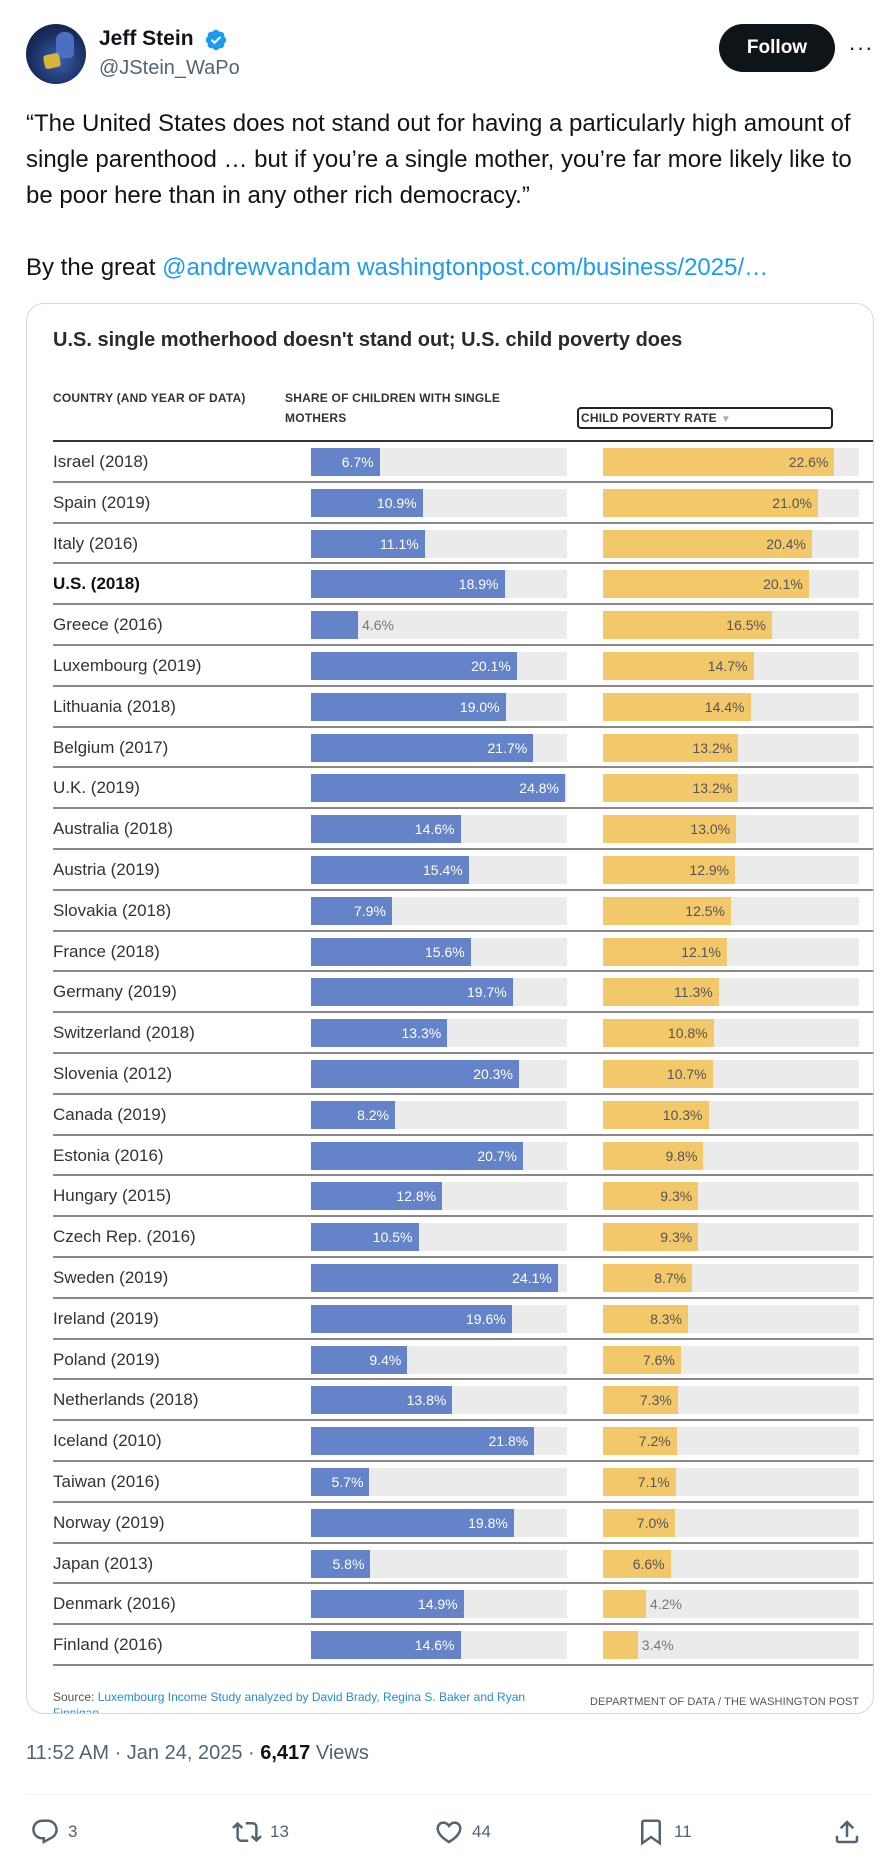 This screenshot has height=1863, width=888. Describe the element at coordinates (143, 1753) in the screenshot. I see `timestamp: 11:52 AM · Jan 24, 2025 ·` at that location.